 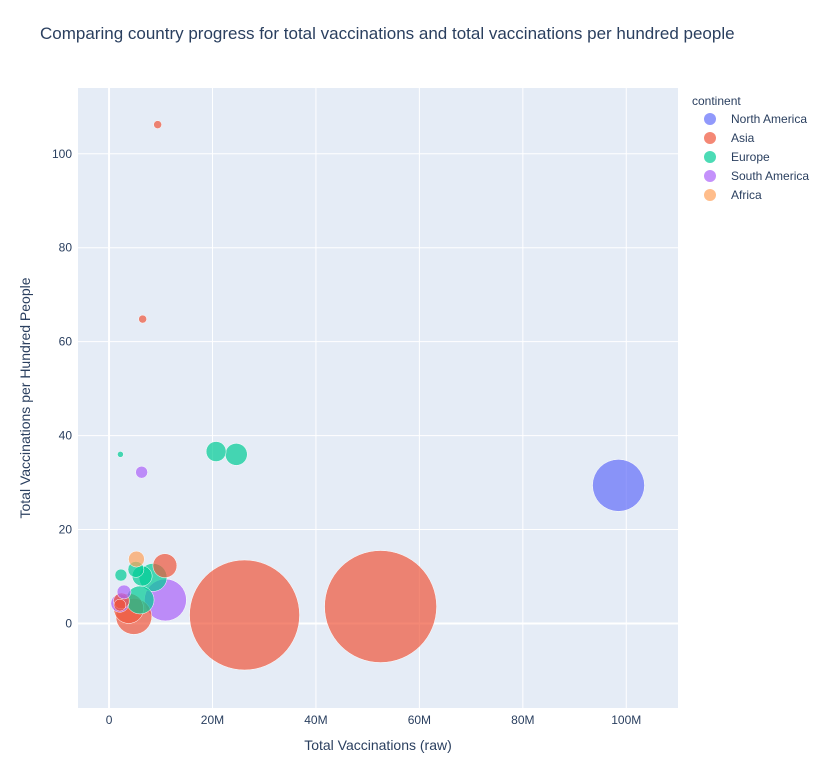 What do you see at coordinates (750, 157) in the screenshot?
I see `legend-label: Europe` at bounding box center [750, 157].